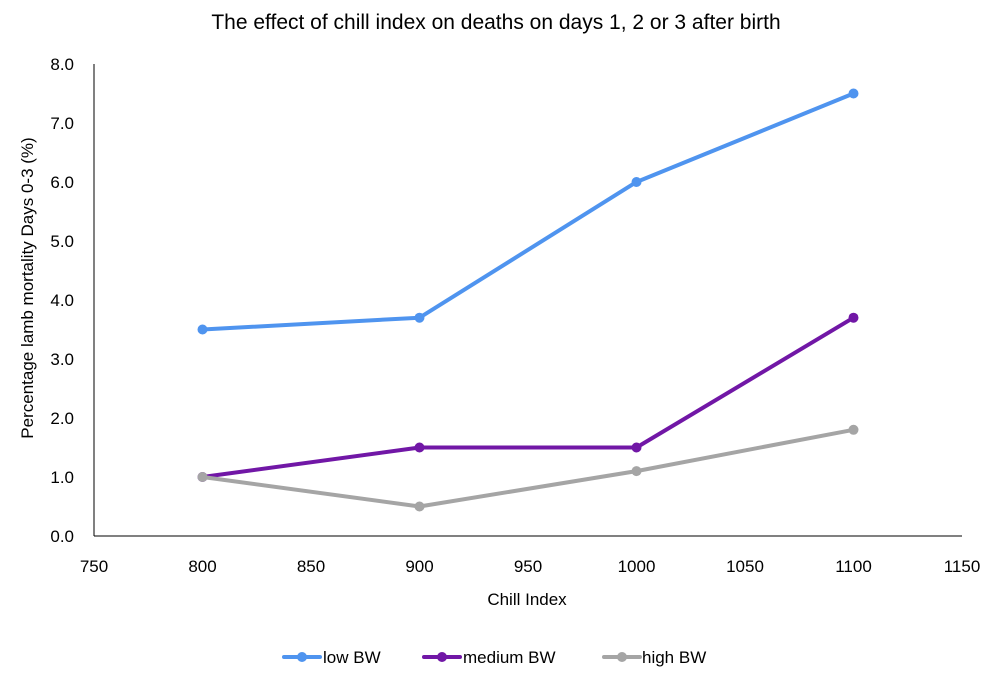 This screenshot has width=1000, height=680. What do you see at coordinates (62, 477) in the screenshot?
I see `y-tick-label: 1.0` at bounding box center [62, 477].